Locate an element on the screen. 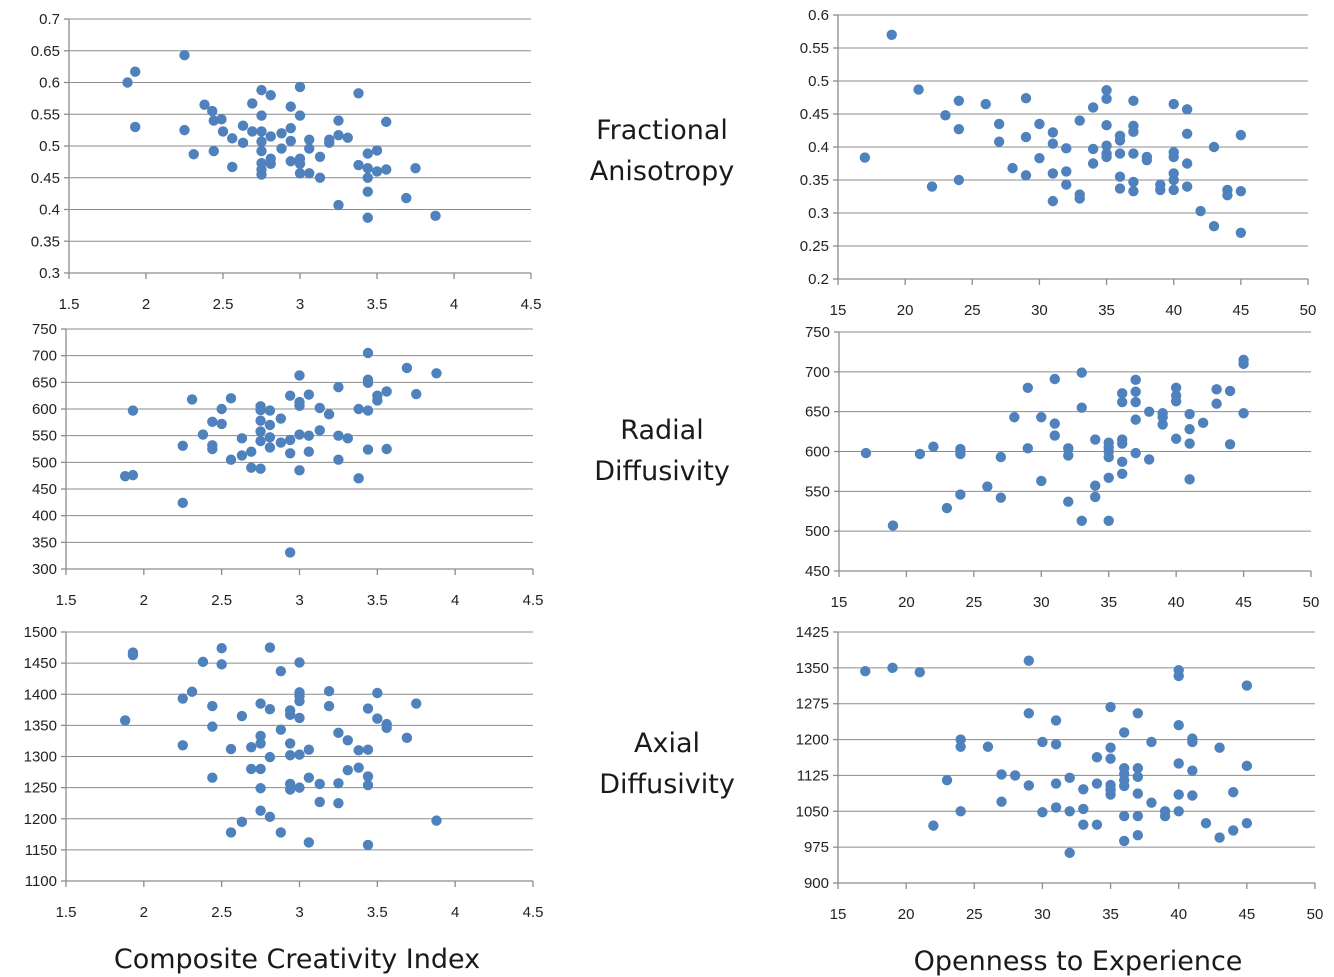  y-tick-label: 1350 is located at coordinates (40, 725).